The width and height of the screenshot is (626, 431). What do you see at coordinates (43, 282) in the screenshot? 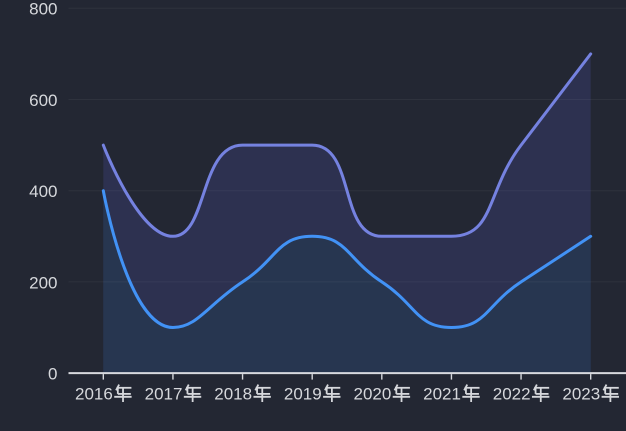
I see `svg-text: 200` at bounding box center [43, 282].